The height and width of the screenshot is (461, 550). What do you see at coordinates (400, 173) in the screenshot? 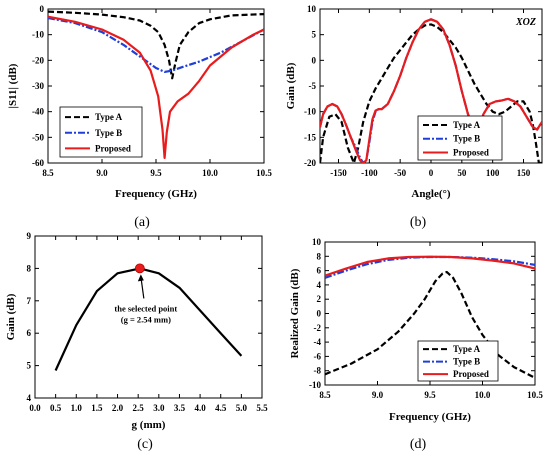
I see `x-tick-label: -50` at bounding box center [400, 173].